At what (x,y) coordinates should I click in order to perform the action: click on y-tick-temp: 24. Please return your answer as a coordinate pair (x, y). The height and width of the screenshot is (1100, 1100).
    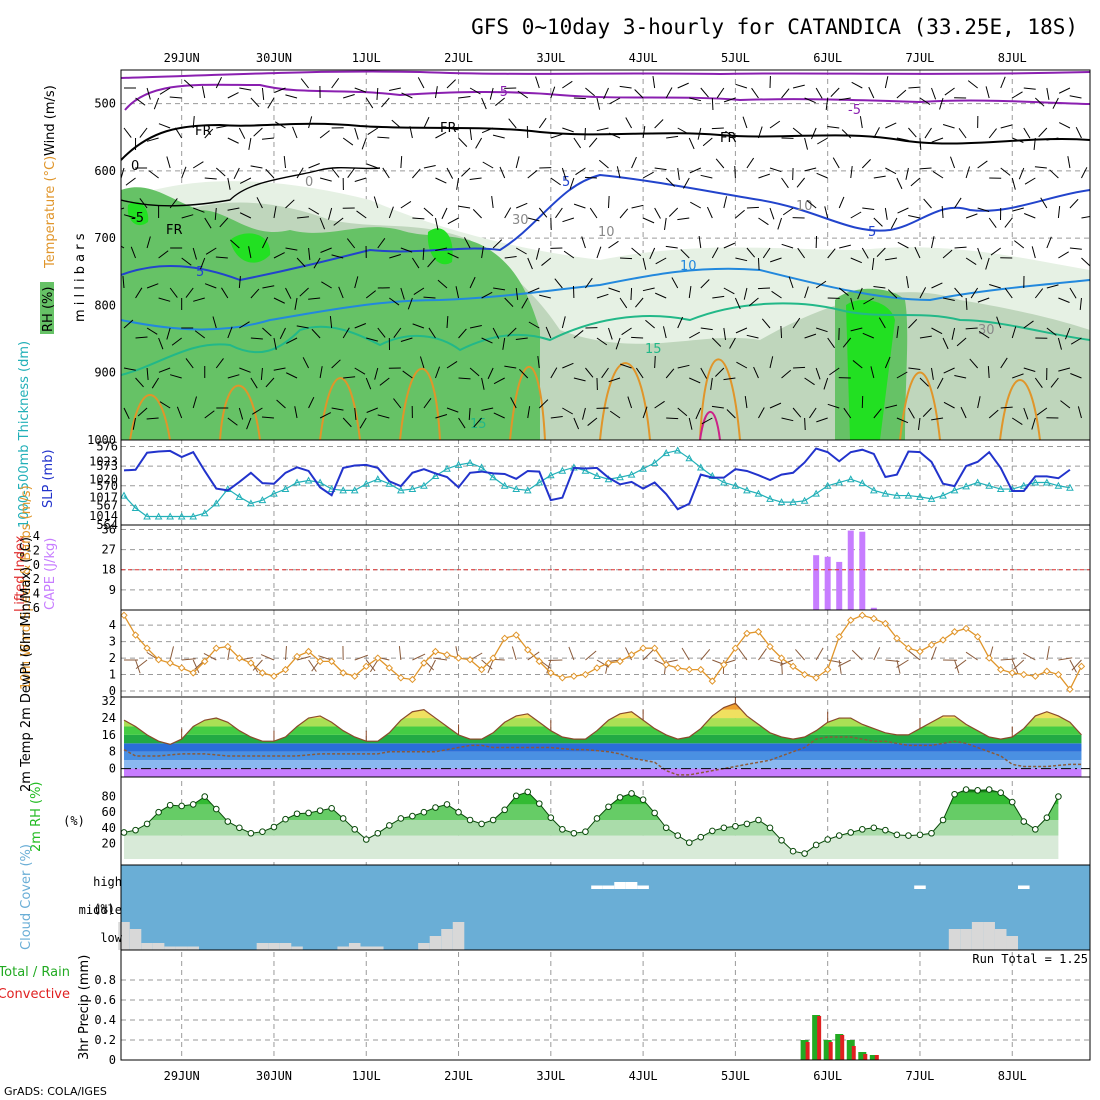
    Looking at the image, I should click on (109, 718).